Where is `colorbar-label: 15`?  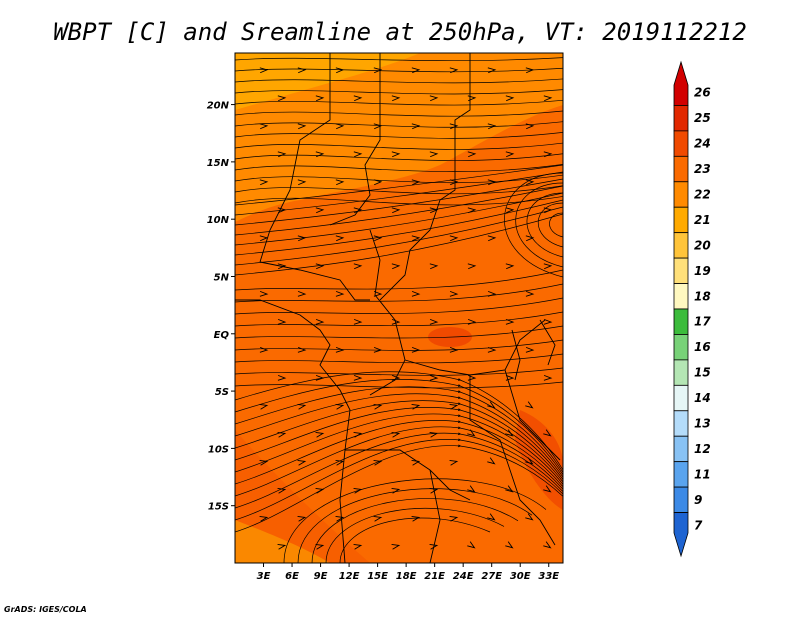 colorbar-label: 15 is located at coordinates (702, 373).